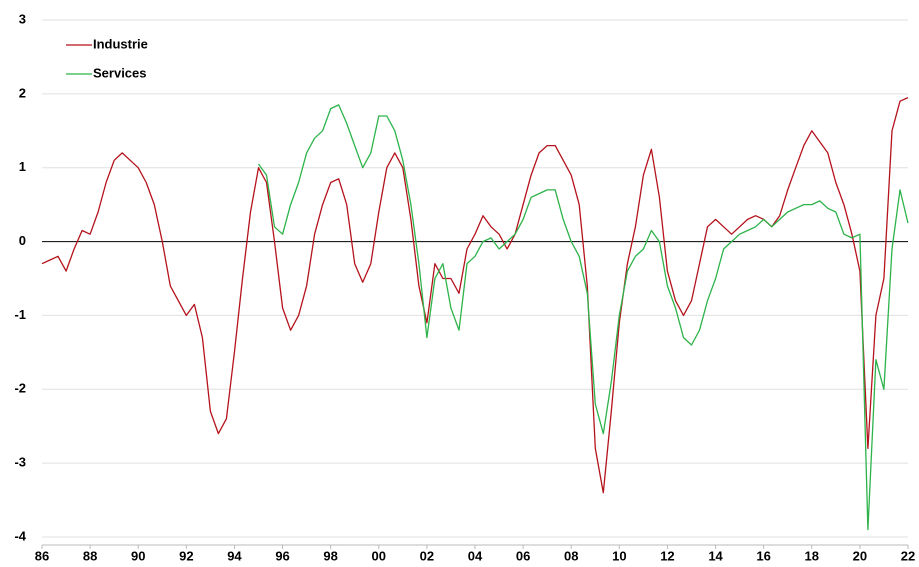 The height and width of the screenshot is (567, 919). Describe the element at coordinates (186, 555) in the screenshot. I see `x-tick-label: 92` at that location.